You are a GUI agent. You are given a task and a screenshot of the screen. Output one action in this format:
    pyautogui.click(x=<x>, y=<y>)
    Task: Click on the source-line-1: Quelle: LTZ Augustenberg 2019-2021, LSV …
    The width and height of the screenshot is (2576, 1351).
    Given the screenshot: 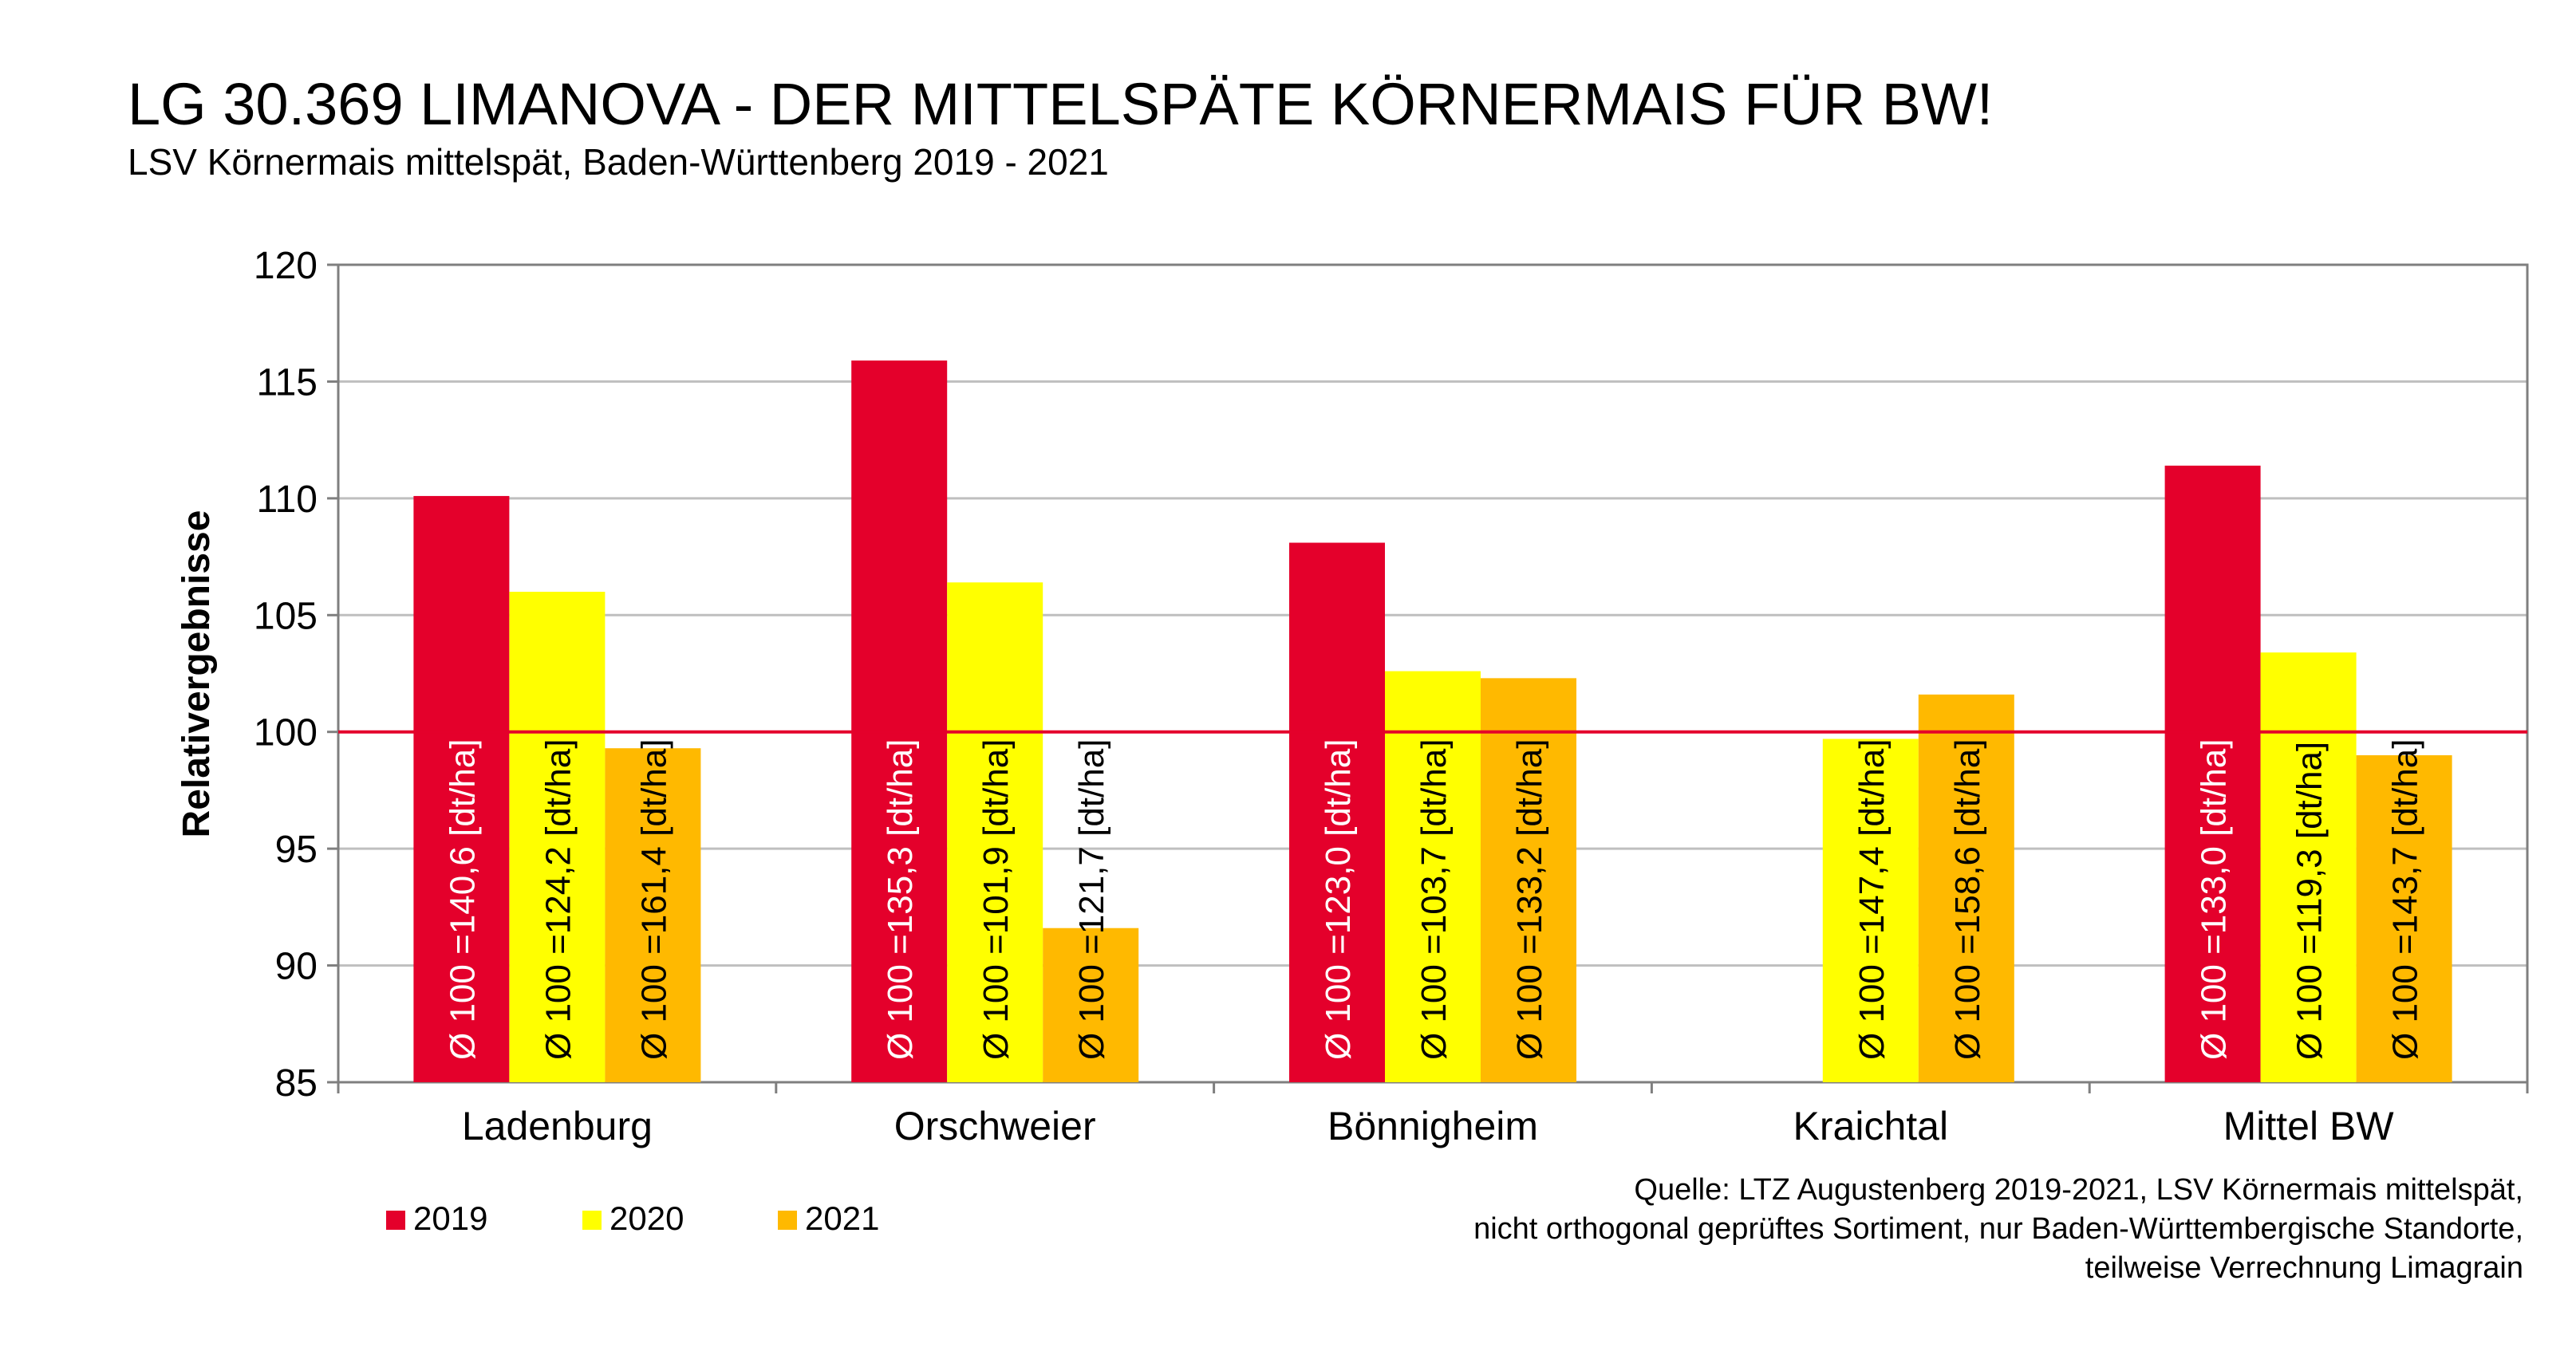 What is the action you would take?
    pyautogui.click(x=2078, y=1190)
    